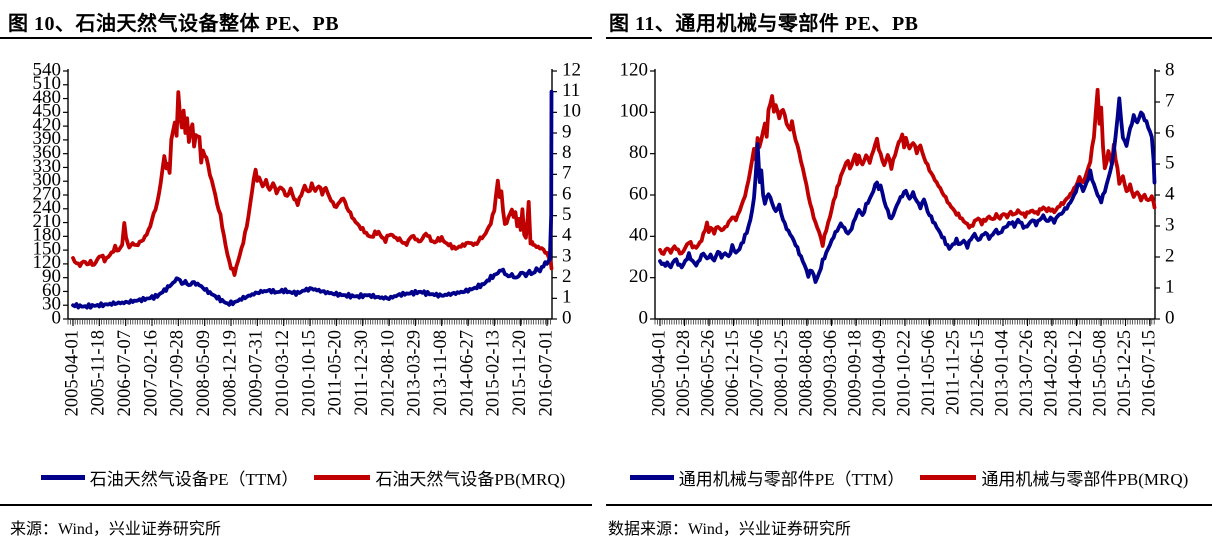  Describe the element at coordinates (47, 138) in the screenshot. I see `svg-text: 390` at that location.